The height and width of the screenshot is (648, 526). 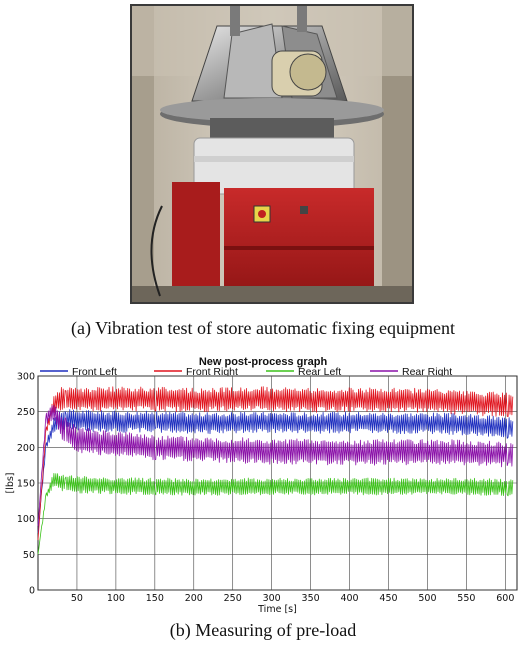 What do you see at coordinates (275, 514) in the screenshot?
I see `series-line` at bounding box center [275, 514].